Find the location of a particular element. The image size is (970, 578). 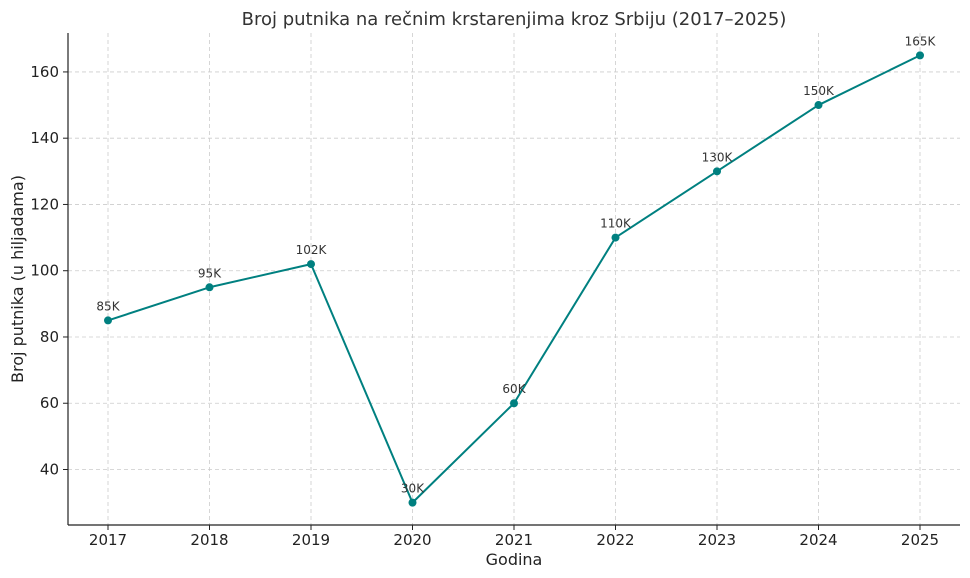

x-tick-label: 2022 is located at coordinates (615, 540).